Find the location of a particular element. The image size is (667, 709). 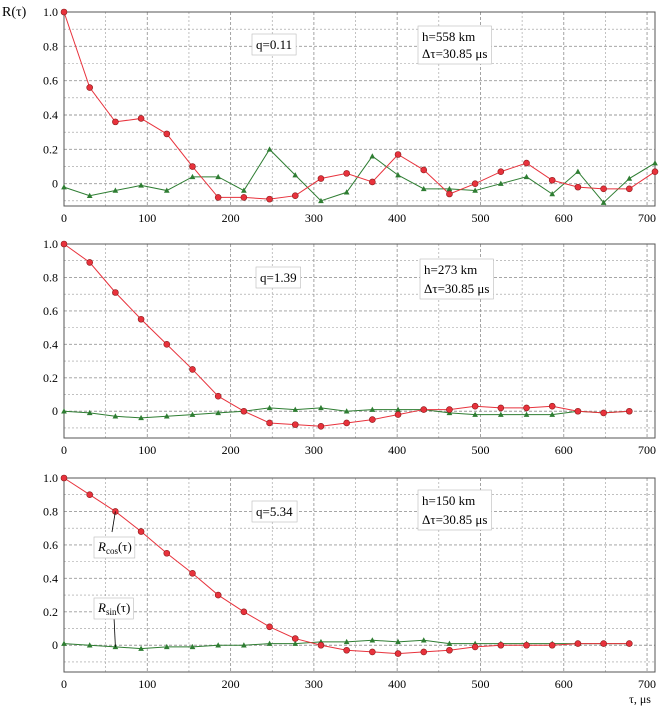

q-annotation: q=0.11 is located at coordinates (274, 44).